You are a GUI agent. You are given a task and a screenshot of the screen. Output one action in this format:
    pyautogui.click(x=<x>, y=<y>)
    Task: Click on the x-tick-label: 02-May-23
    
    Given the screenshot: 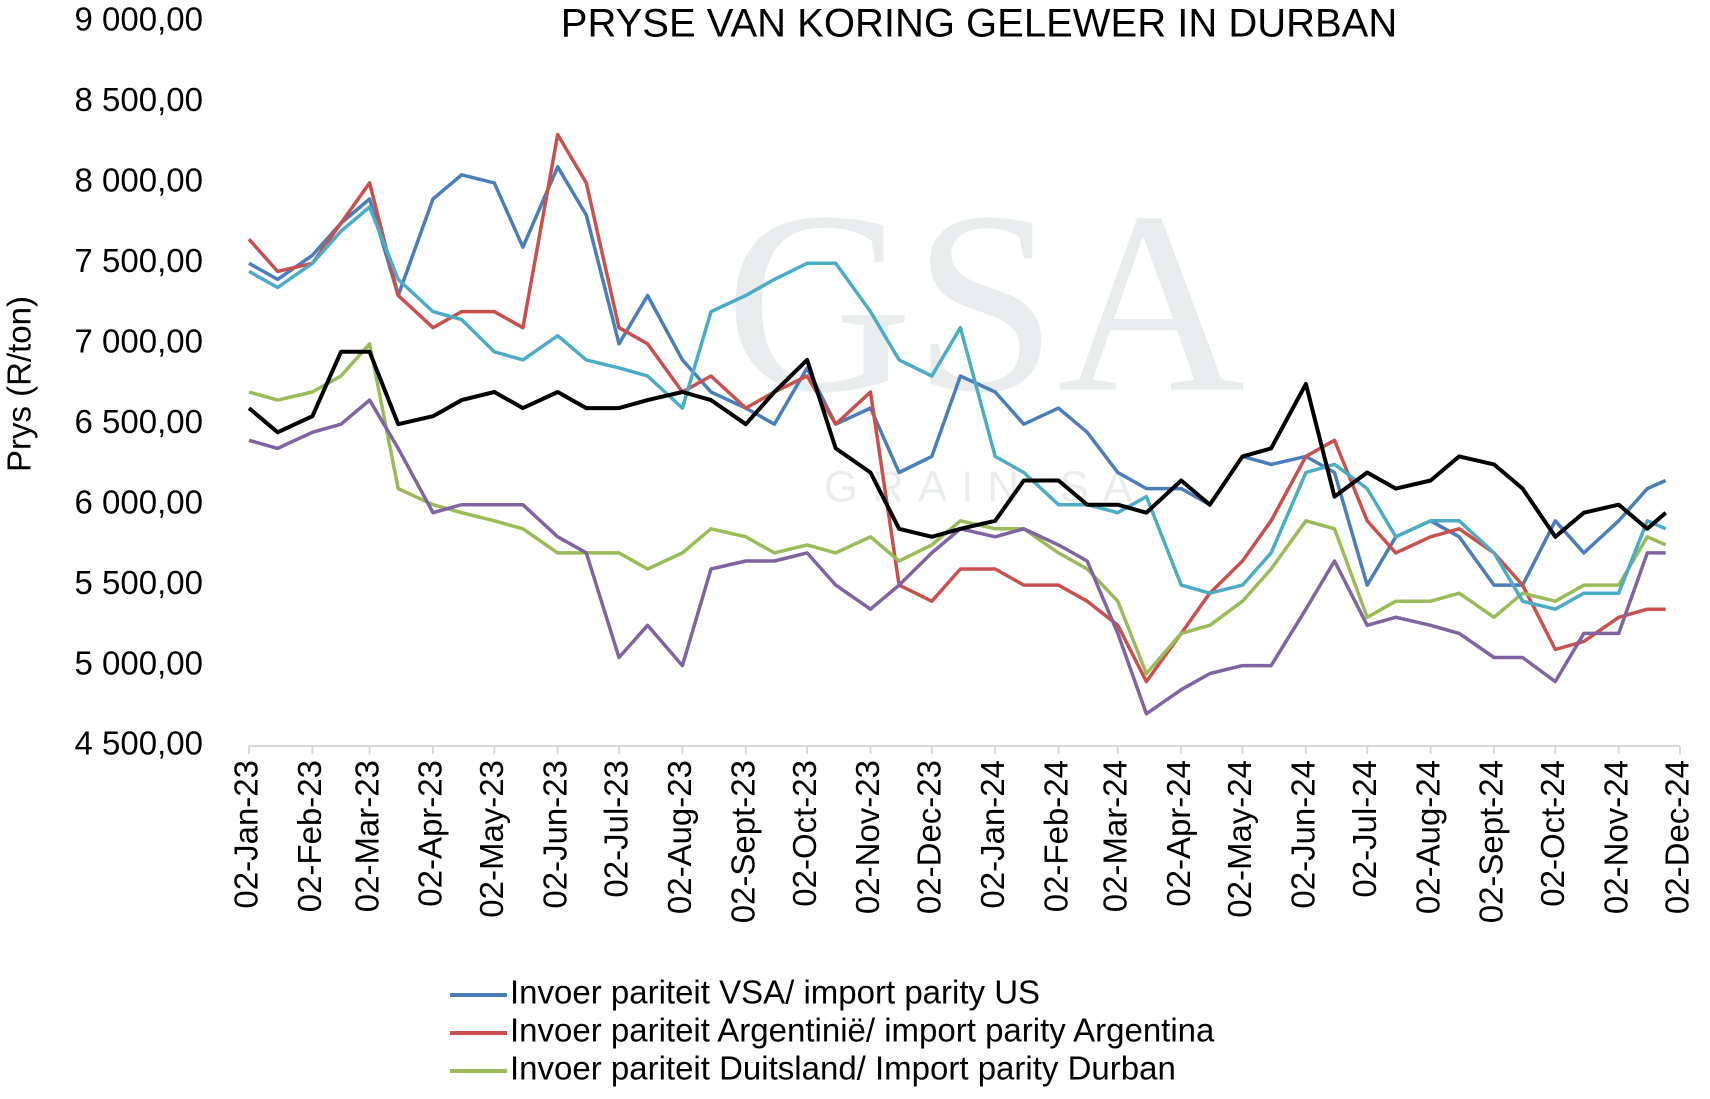 What is the action you would take?
    pyautogui.click(x=491, y=839)
    